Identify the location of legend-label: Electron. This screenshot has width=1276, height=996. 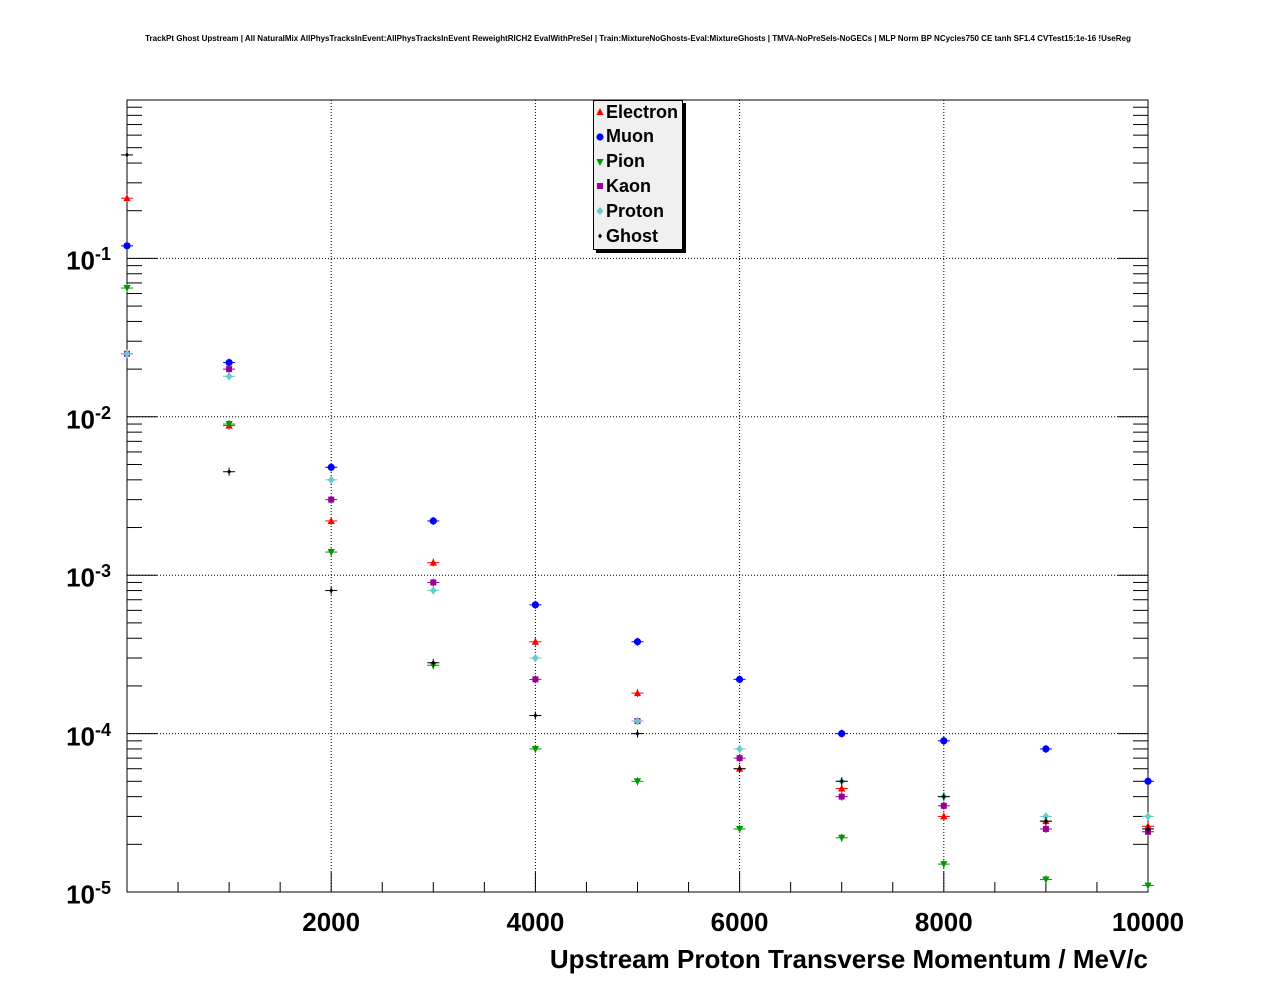
(642, 111).